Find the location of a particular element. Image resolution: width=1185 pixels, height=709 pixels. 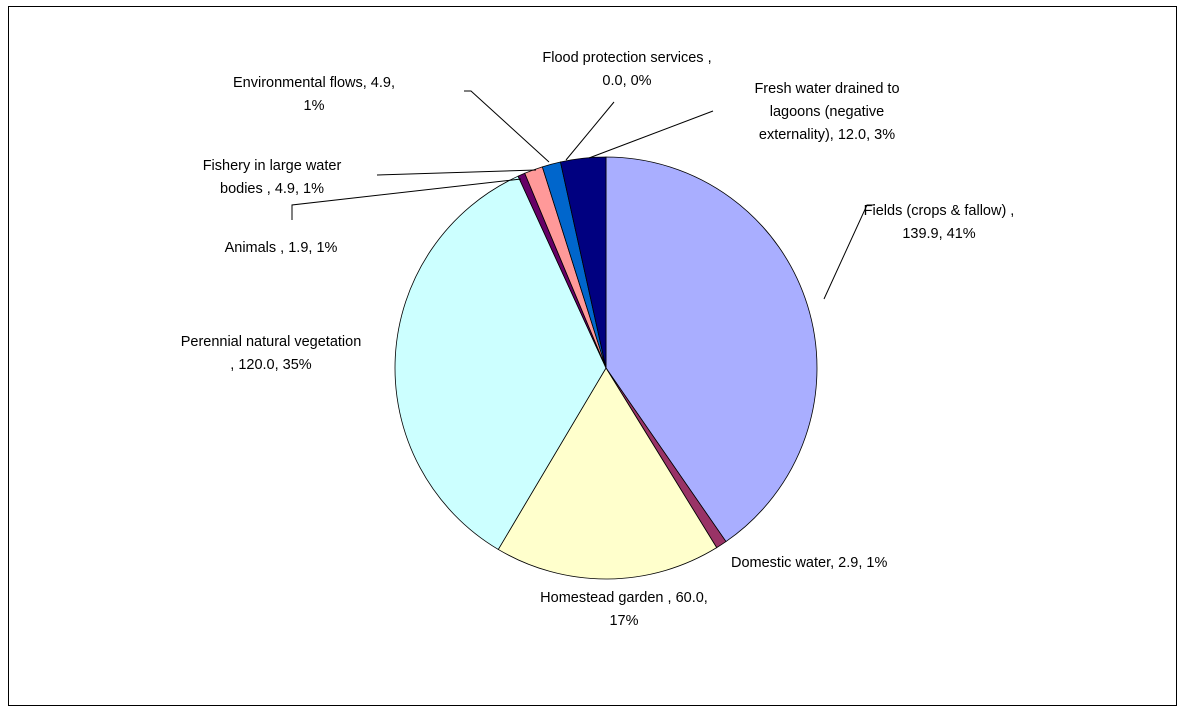

label-line: 0.0, 0% is located at coordinates (626, 81).